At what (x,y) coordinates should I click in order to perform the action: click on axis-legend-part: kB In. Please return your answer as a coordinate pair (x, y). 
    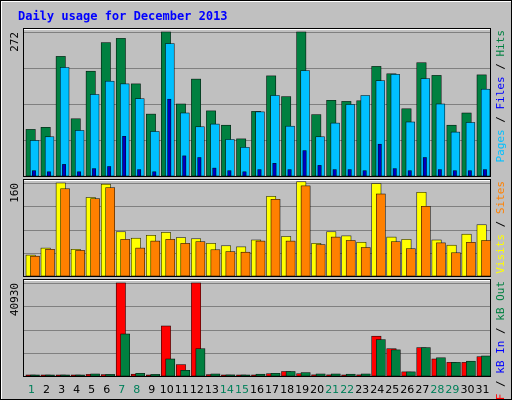
    Looking at the image, I should click on (500, 357).